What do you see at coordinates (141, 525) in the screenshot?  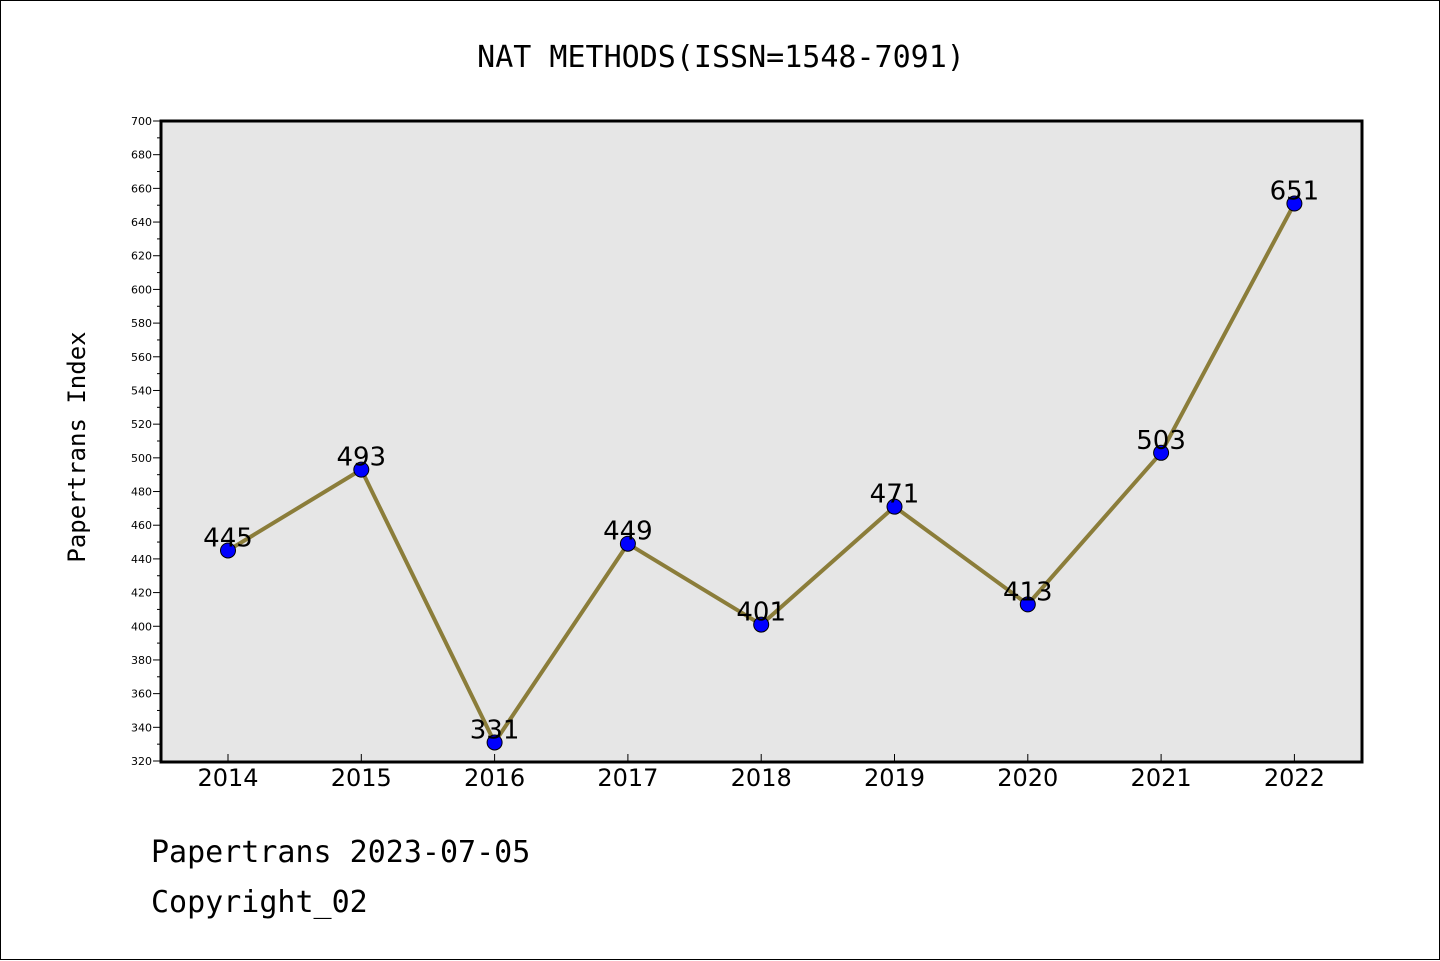 I see `y-tick-label: 460` at bounding box center [141, 525].